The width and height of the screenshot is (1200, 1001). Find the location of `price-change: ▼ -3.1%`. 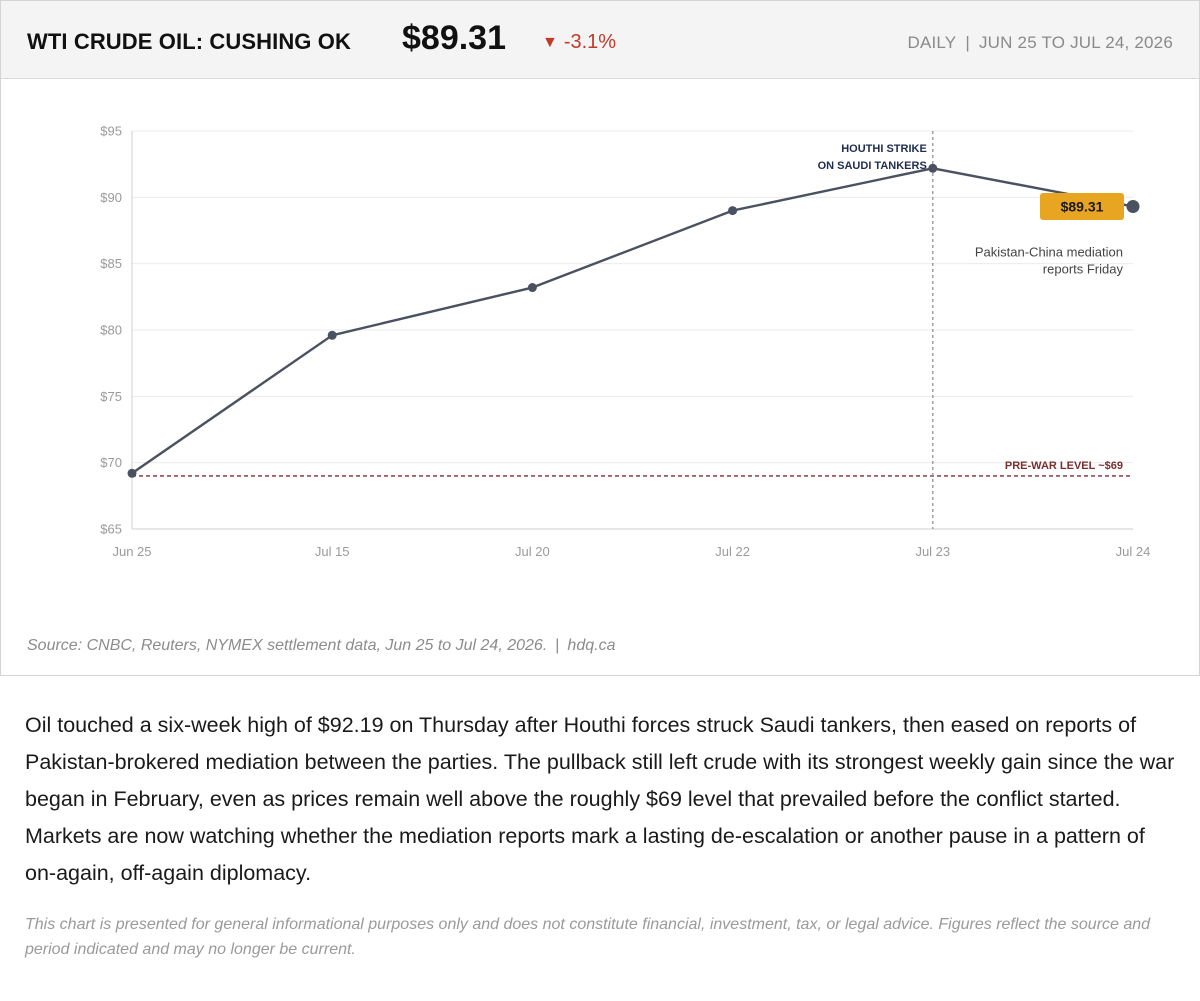

price-change: ▼ -3.1% is located at coordinates (579, 42).